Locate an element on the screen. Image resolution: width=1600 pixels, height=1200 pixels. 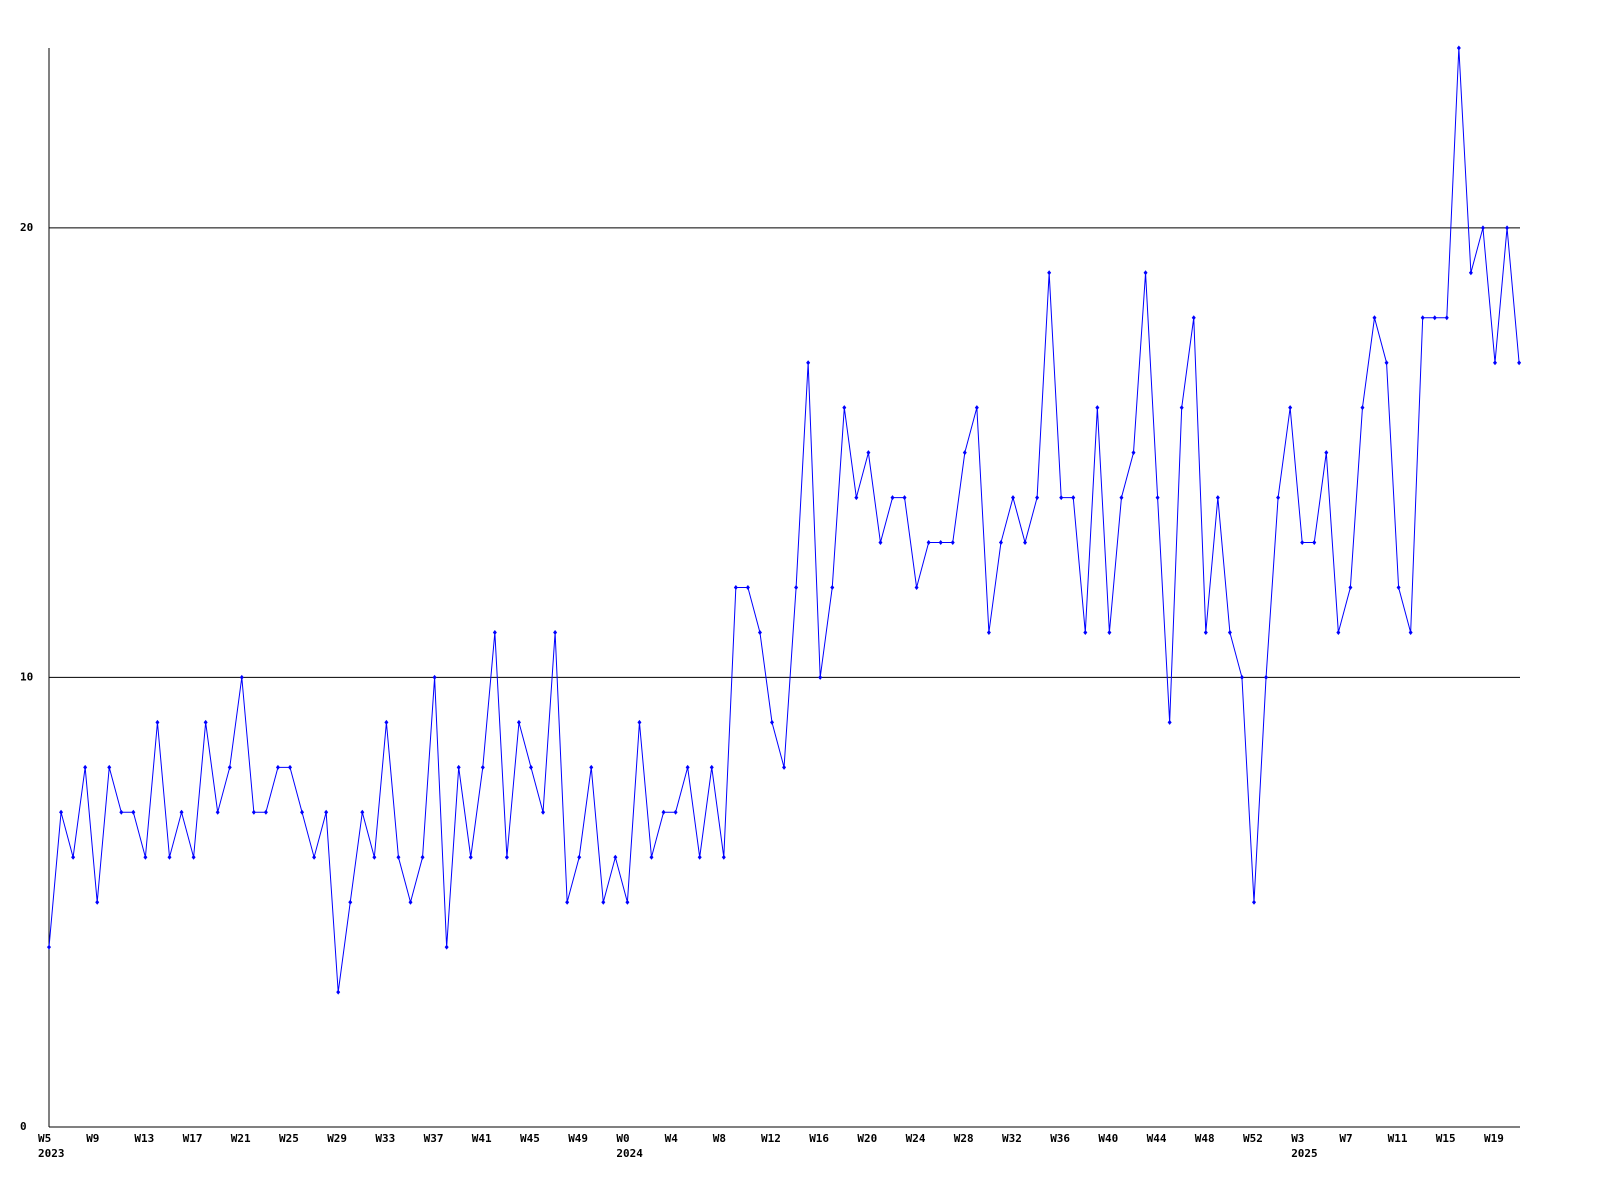
x-tick-label: W52 is located at coordinates (1253, 1138).